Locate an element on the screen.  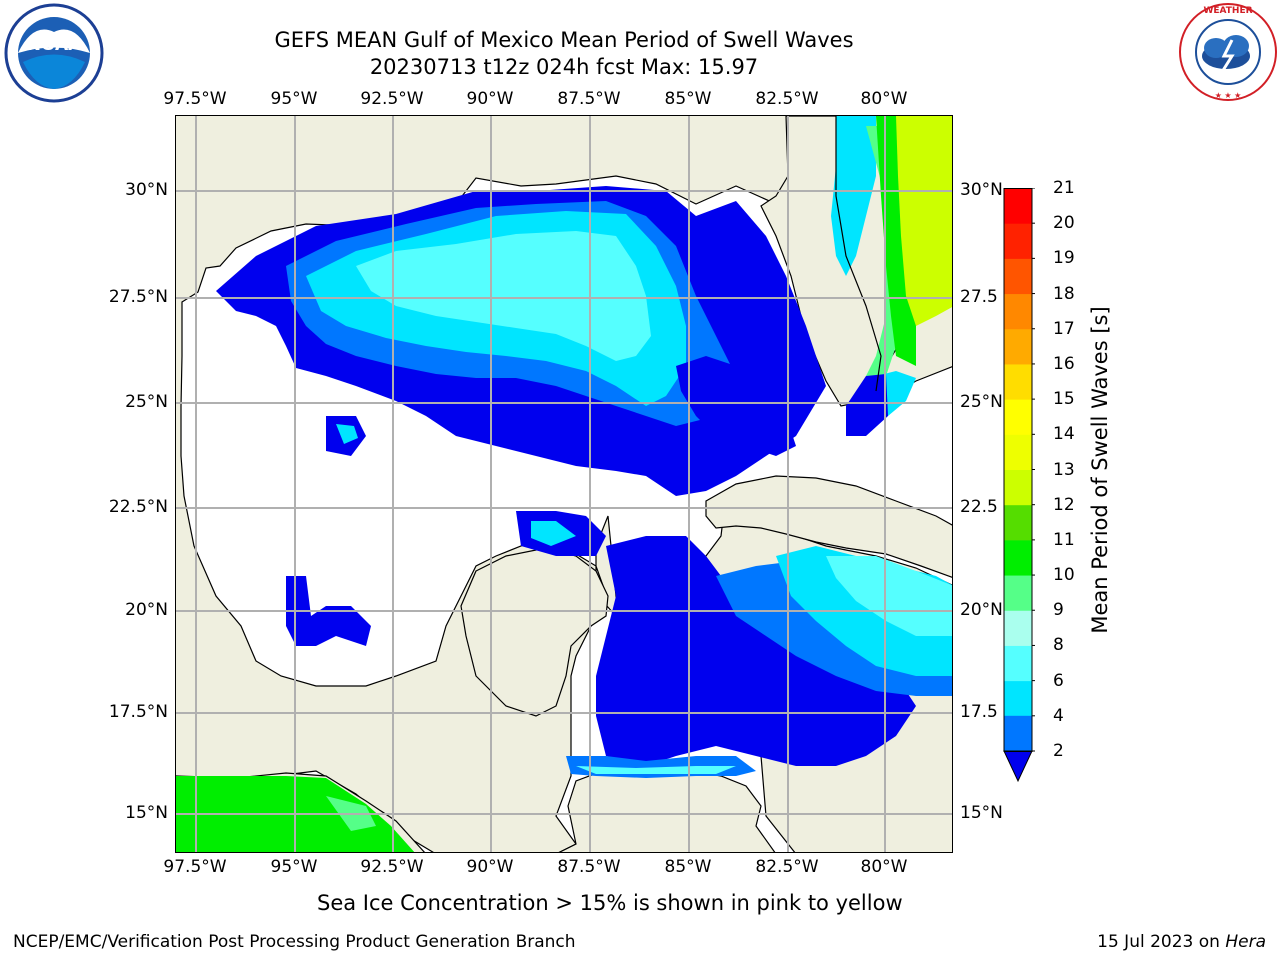
colorbar-tick-label: 9 is located at coordinates (1058, 610).